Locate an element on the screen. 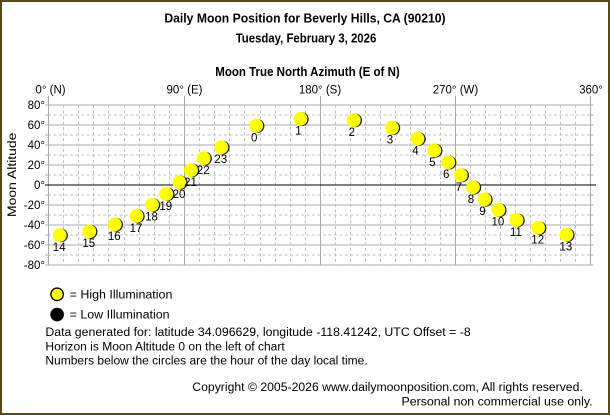 This screenshot has height=415, width=610. svg-text: Tuesday, February 3, 2026 is located at coordinates (306, 38).